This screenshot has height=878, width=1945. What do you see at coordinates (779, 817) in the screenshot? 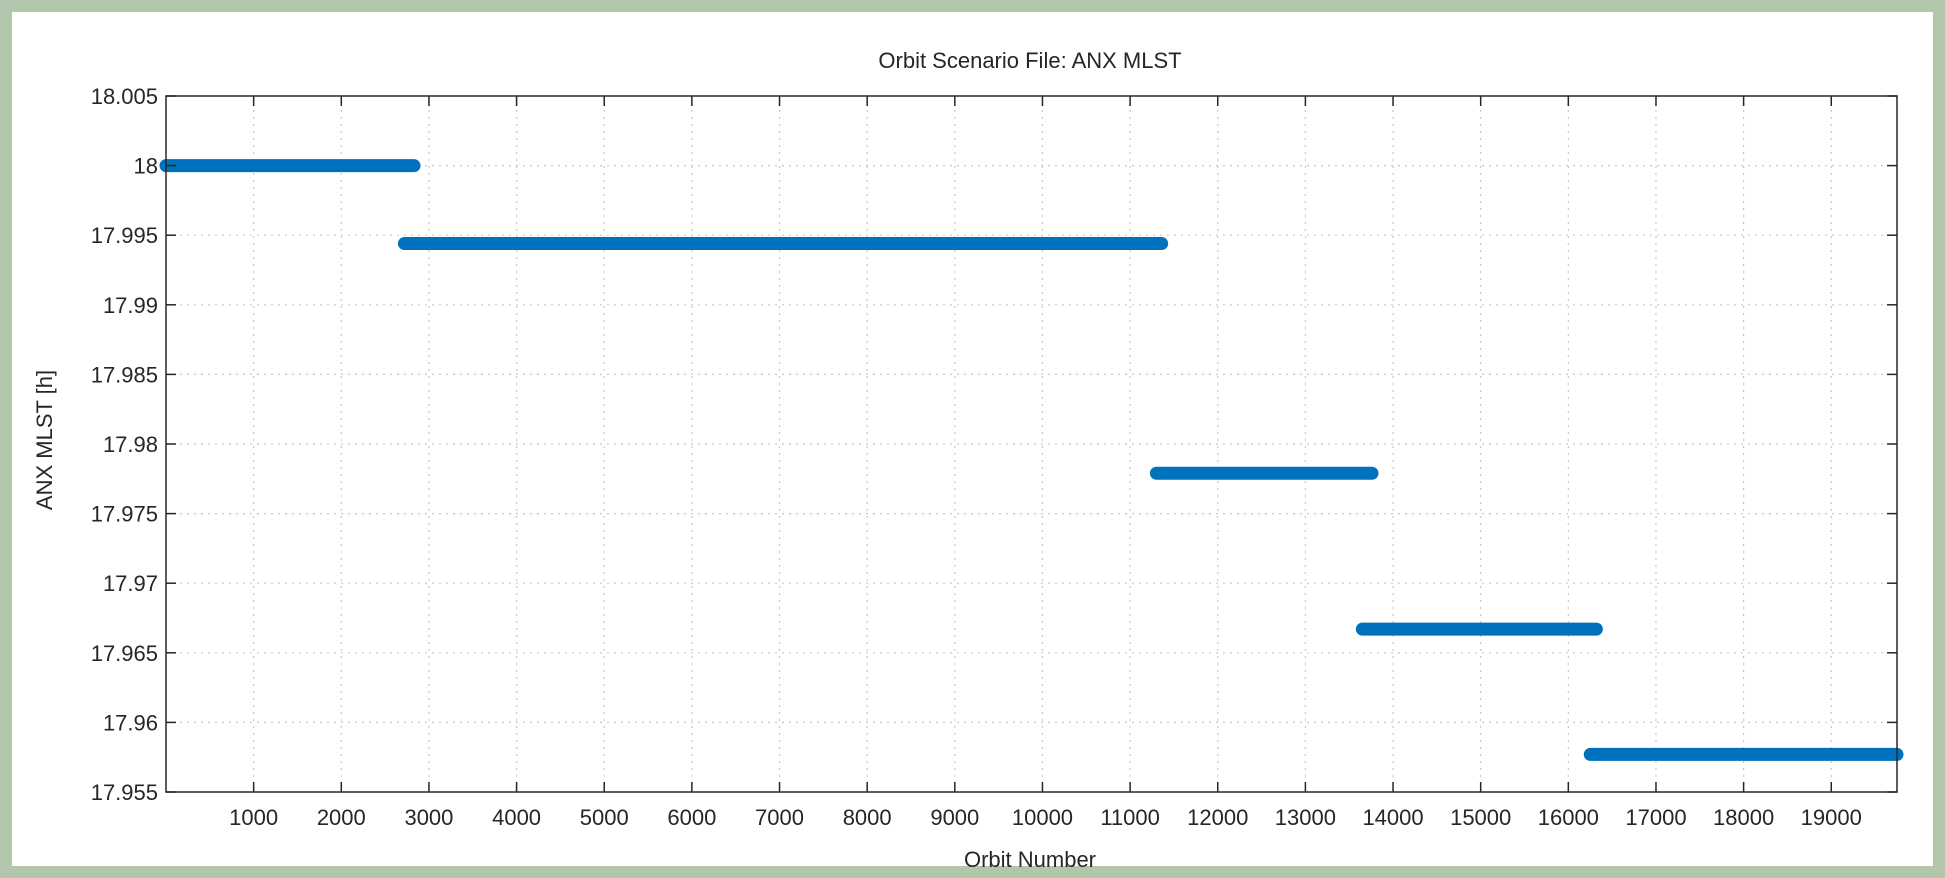
I see `x-tick-label: 7000` at bounding box center [779, 817].